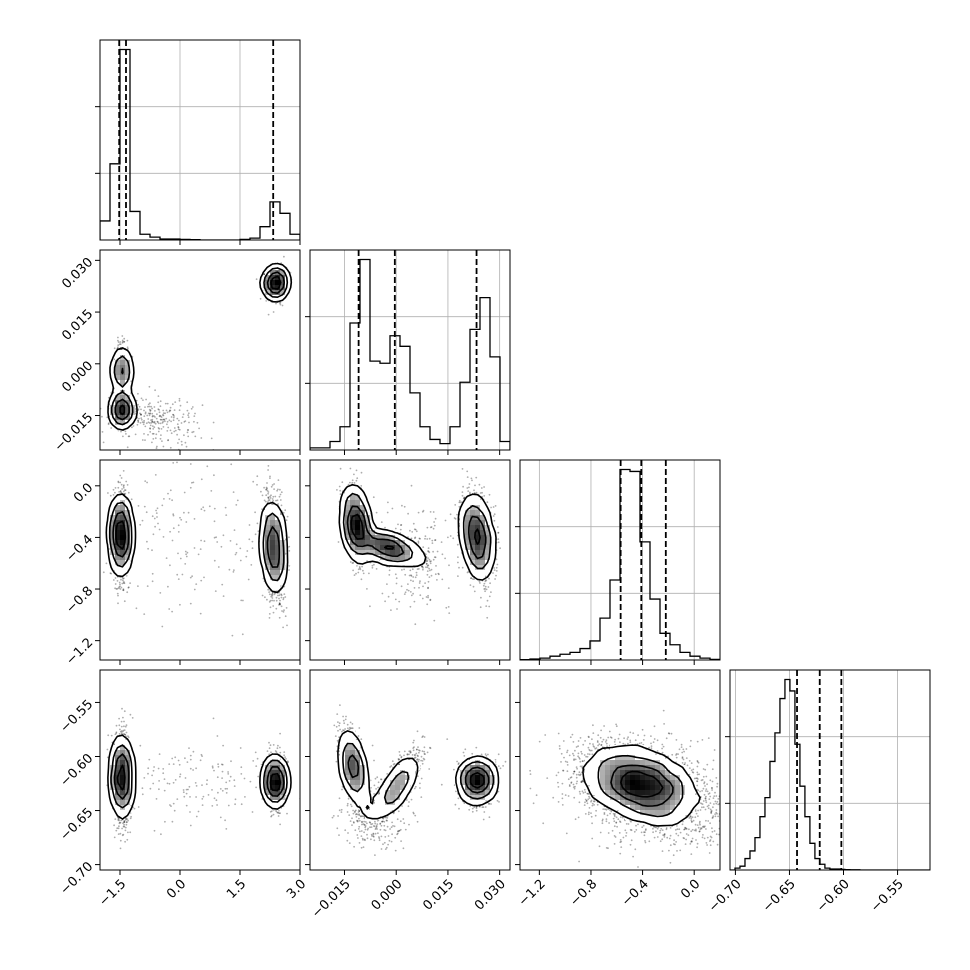  What do you see at coordinates (77, 376) in the screenshot?
I see `tick-label-y: 0.000` at bounding box center [77, 376].